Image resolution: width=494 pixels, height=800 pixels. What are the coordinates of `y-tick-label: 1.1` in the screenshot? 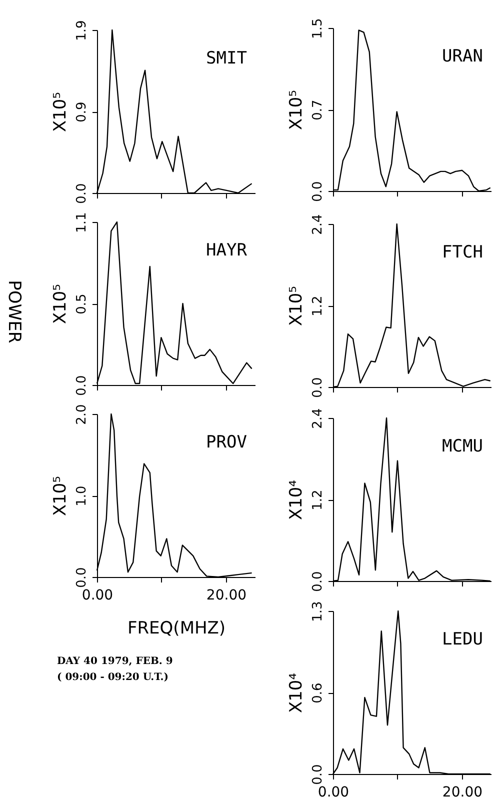 It's located at (82, 222).